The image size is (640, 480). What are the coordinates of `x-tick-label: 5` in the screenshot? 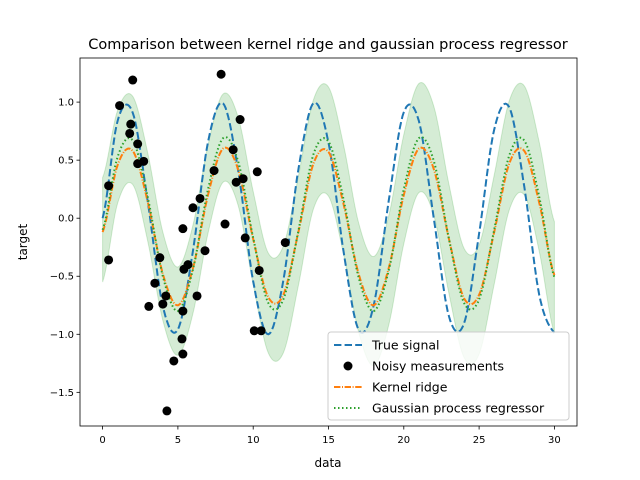 It's located at (178, 440).